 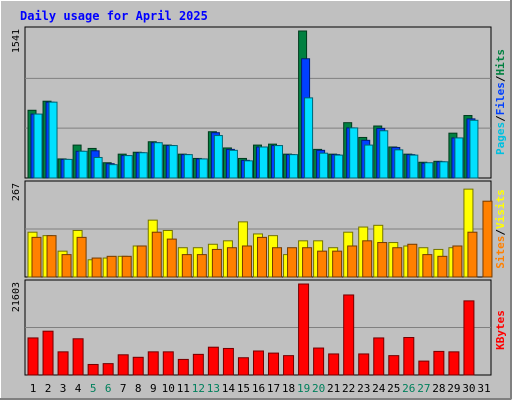 What do you see at coordinates (16, 41) in the screenshot?
I see `y-max-label: 1541` at bounding box center [16, 41].